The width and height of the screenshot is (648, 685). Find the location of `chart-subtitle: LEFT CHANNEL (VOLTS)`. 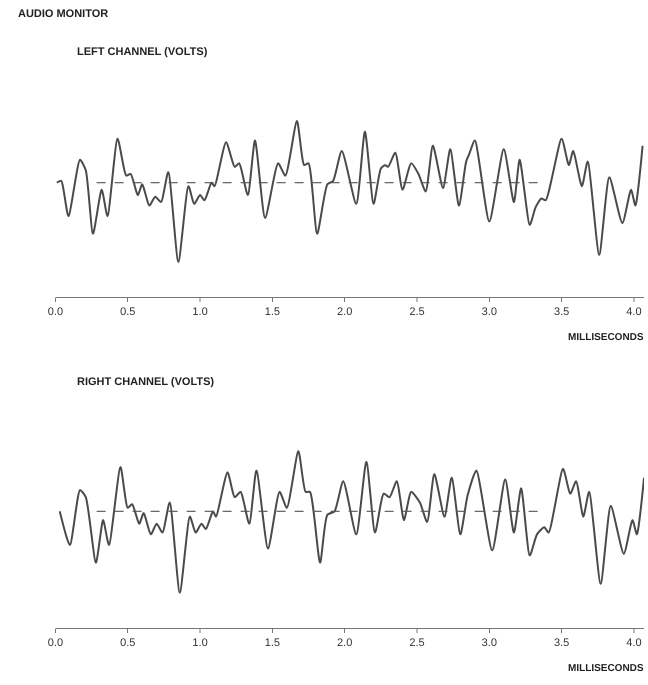

chart-subtitle: LEFT CHANNEL (VOLTS) is located at coordinates (142, 52).